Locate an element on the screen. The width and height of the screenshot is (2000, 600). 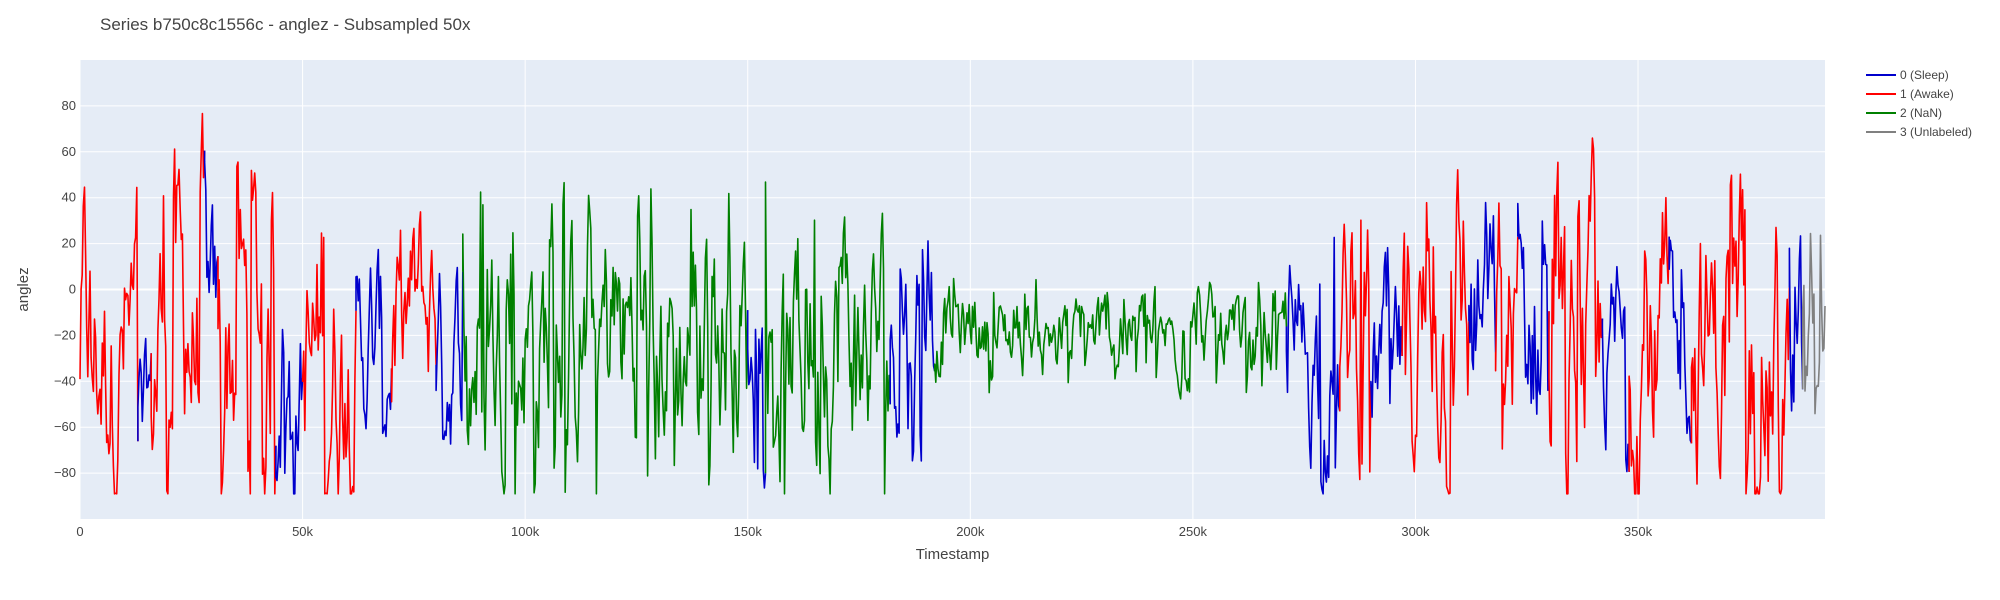
legend-label: 0 (Sleep) is located at coordinates (1924, 75).